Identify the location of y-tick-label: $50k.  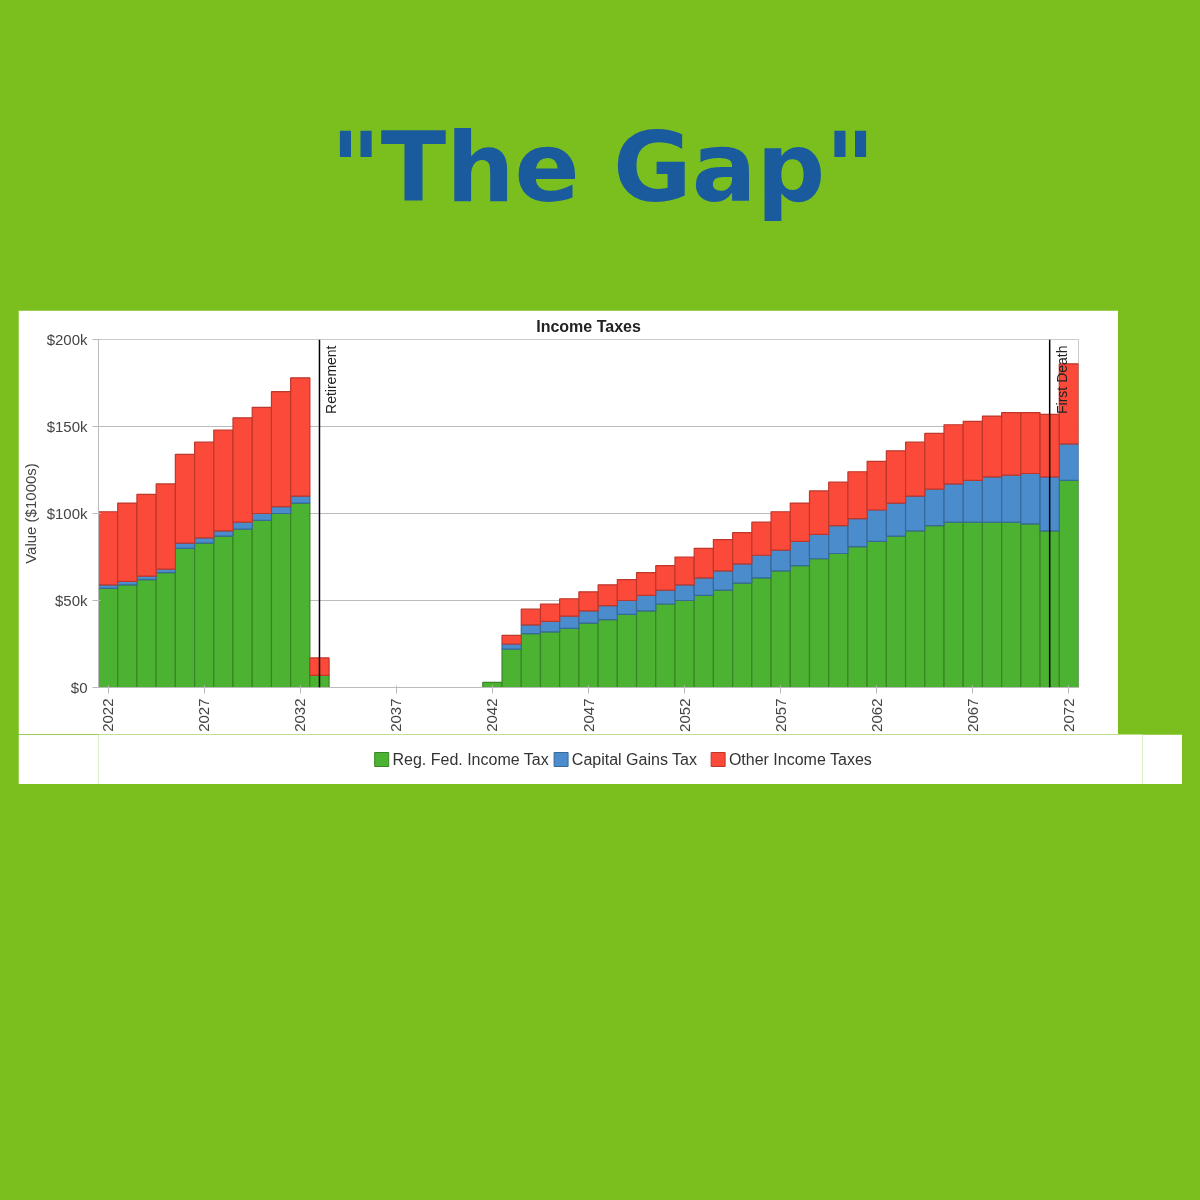
(71, 600).